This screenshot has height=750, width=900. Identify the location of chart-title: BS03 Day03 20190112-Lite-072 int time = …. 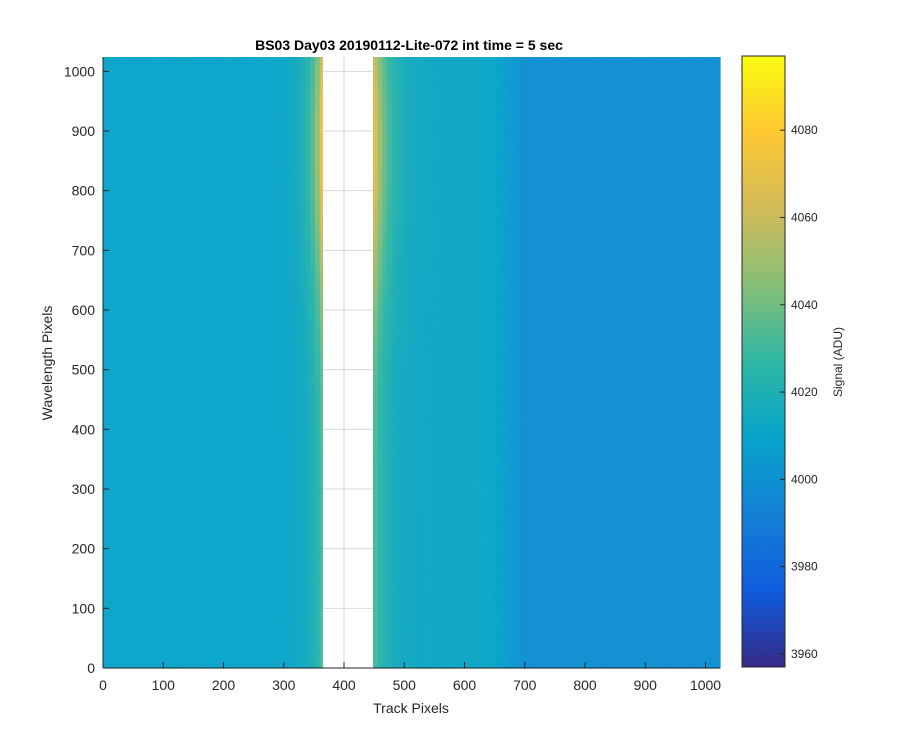
(409, 45).